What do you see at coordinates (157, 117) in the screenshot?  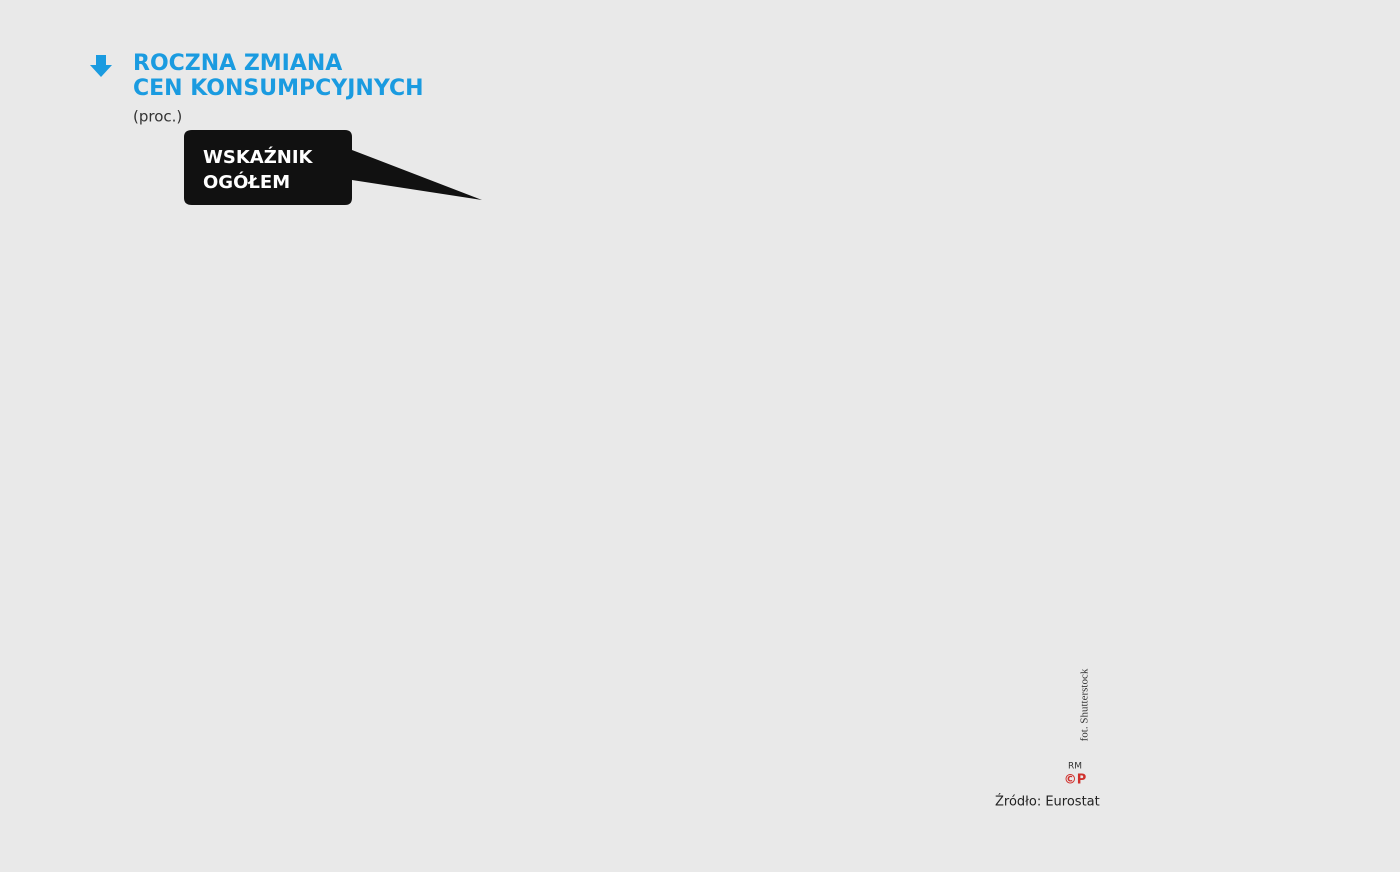 I see `chart-subtitle: (proc.)` at bounding box center [157, 117].